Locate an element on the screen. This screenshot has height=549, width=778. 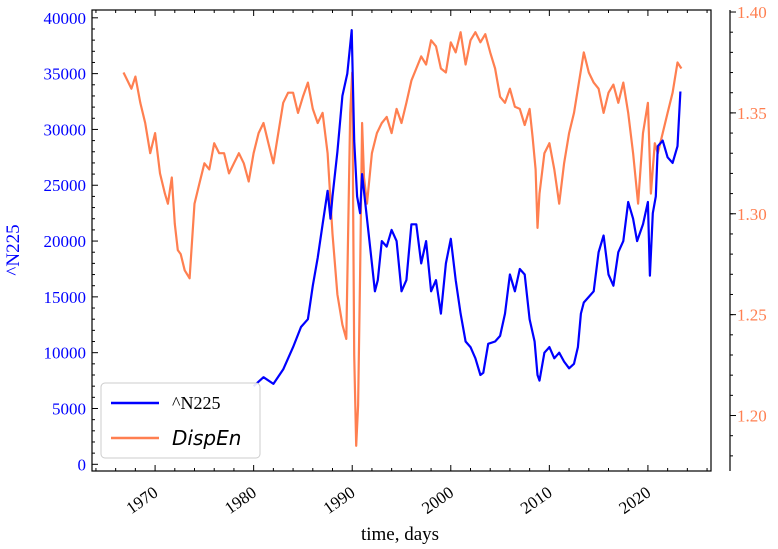
y-right-tick-label: 1.25 is located at coordinates (752, 315).